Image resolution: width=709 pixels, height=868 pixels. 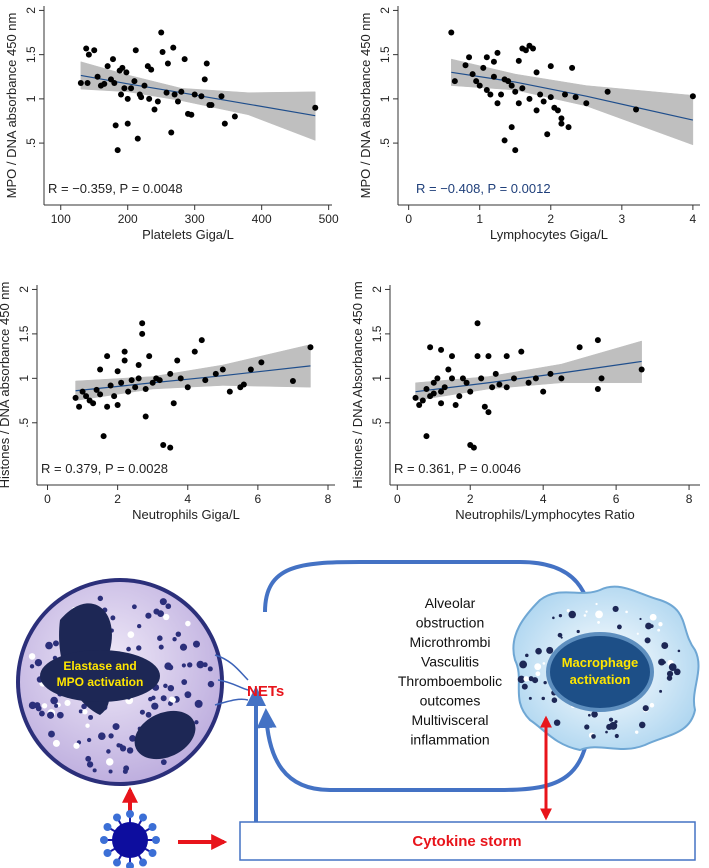 What do you see at coordinates (100, 682) in the screenshot?
I see `neutrophil-label: MPO activation` at bounding box center [100, 682].